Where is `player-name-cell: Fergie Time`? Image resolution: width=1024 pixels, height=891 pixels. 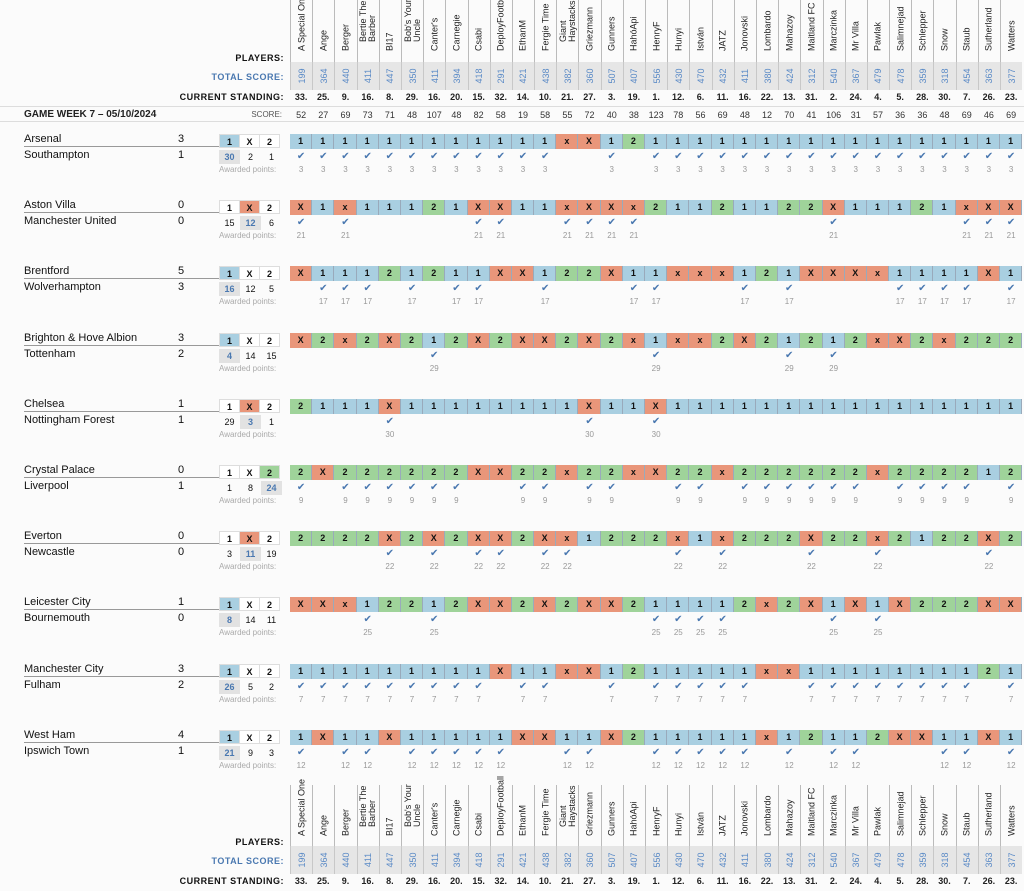 player-name-cell: Fergie Time is located at coordinates (545, 816).